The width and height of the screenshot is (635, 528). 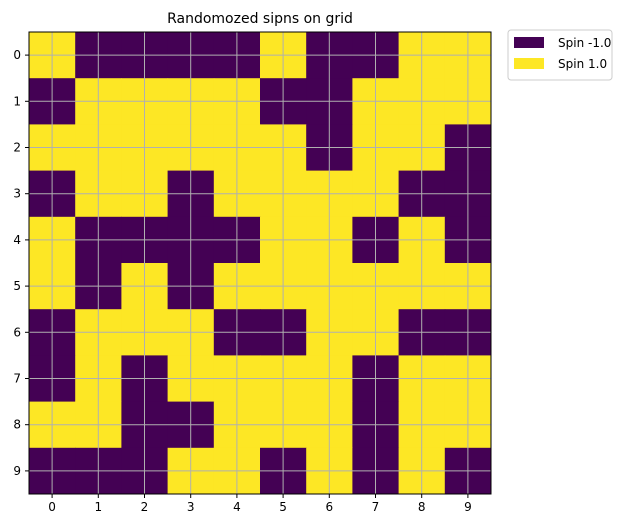 I want to click on y-axis: 0 1 2 3 4 5 6 7 8 9, so click(x=21, y=263).